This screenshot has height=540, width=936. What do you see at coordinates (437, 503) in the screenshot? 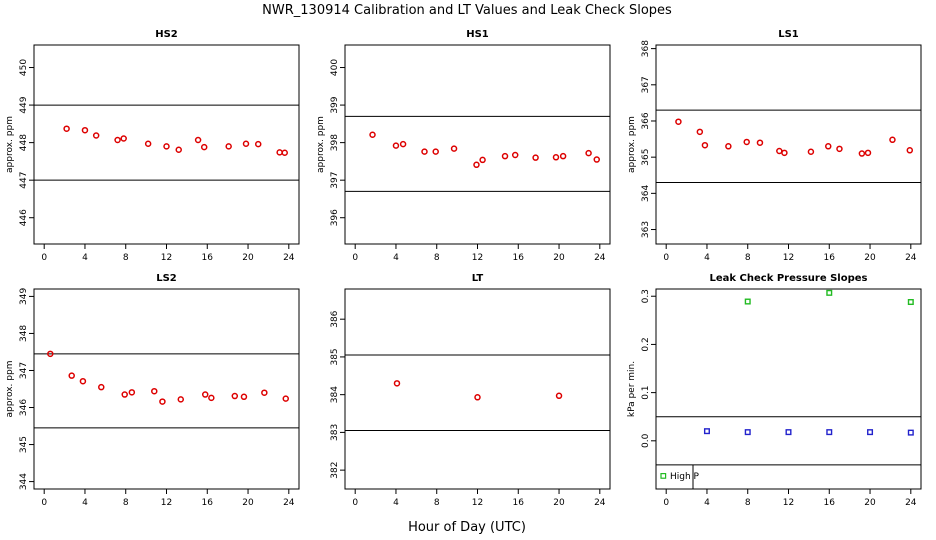
I see `lt-xtick-label: 8` at bounding box center [437, 503].